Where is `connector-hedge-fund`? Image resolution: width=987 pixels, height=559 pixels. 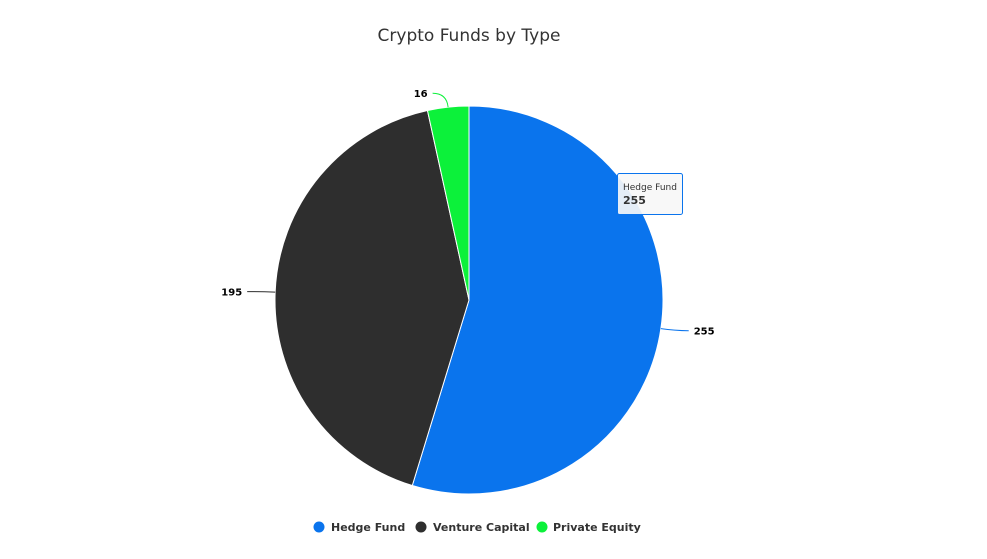 connector-hedge-fund is located at coordinates (674, 330).